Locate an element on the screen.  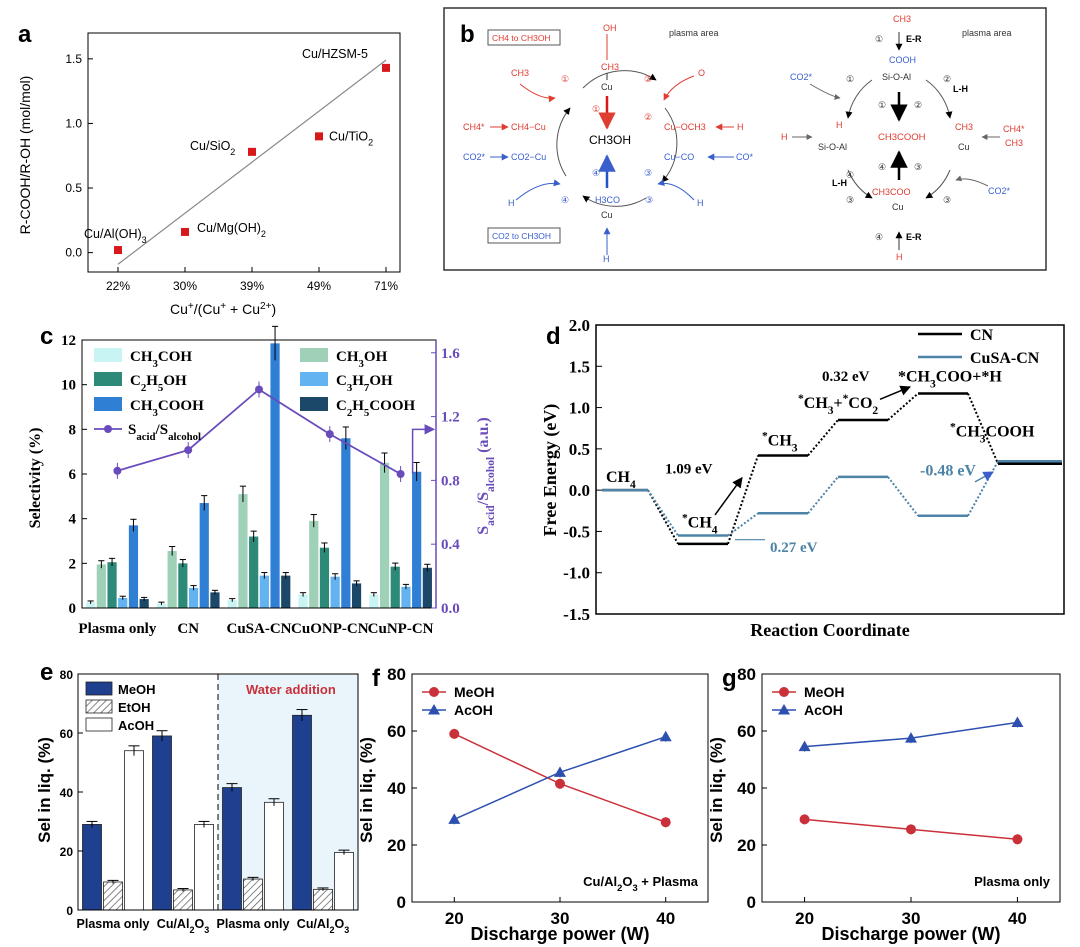
species-ch3-top: CH3 is located at coordinates (902, 19).